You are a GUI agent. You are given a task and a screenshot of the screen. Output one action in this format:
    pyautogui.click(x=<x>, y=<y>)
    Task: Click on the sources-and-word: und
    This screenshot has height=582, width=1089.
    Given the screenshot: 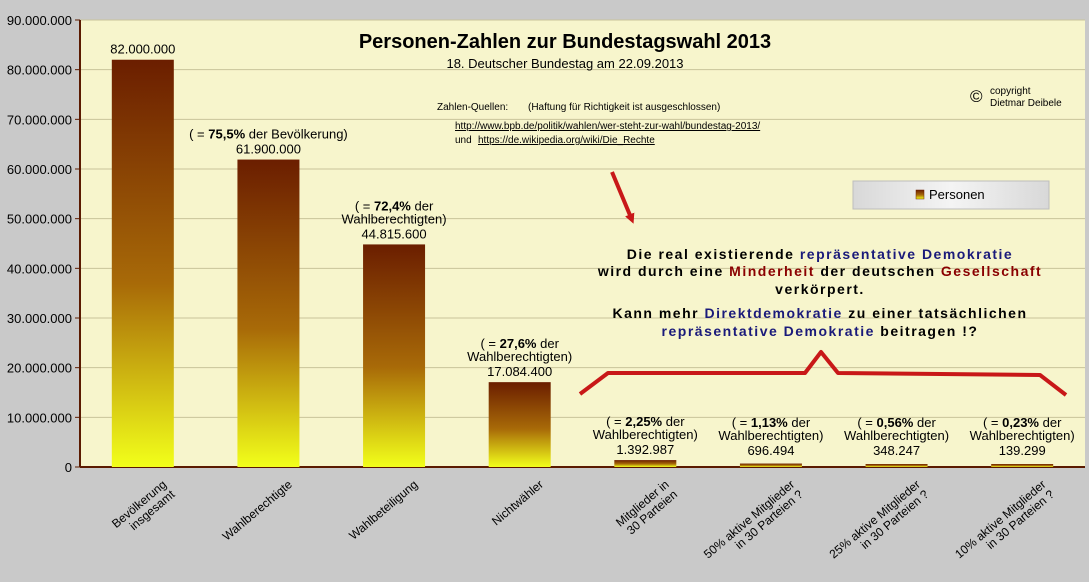 What is the action you would take?
    pyautogui.click(x=463, y=140)
    